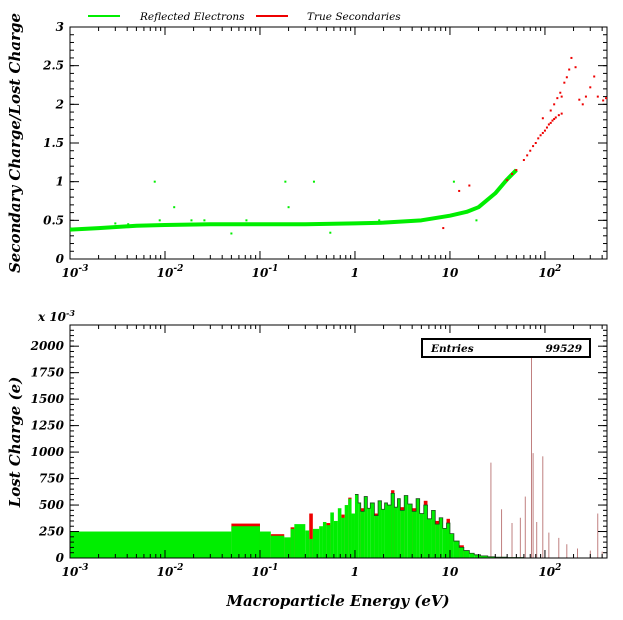  What do you see at coordinates (192, 17) in the screenshot?
I see `legend-label-reflected: Reflected Electrons` at bounding box center [192, 17].